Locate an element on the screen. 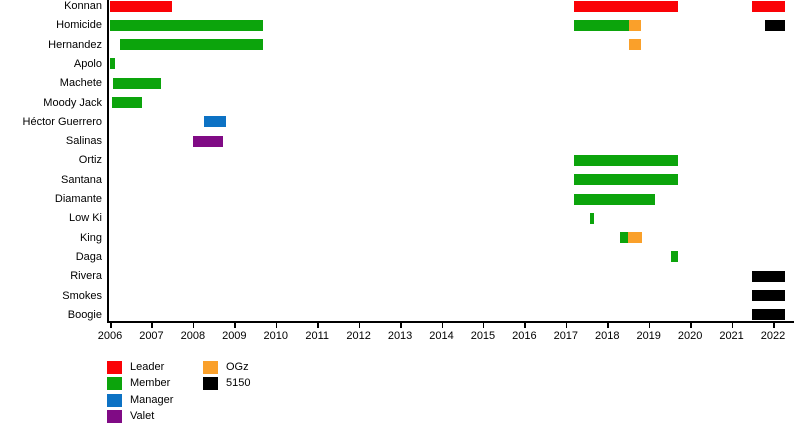 The image size is (800, 440). x-axis is located at coordinates (450, 322).